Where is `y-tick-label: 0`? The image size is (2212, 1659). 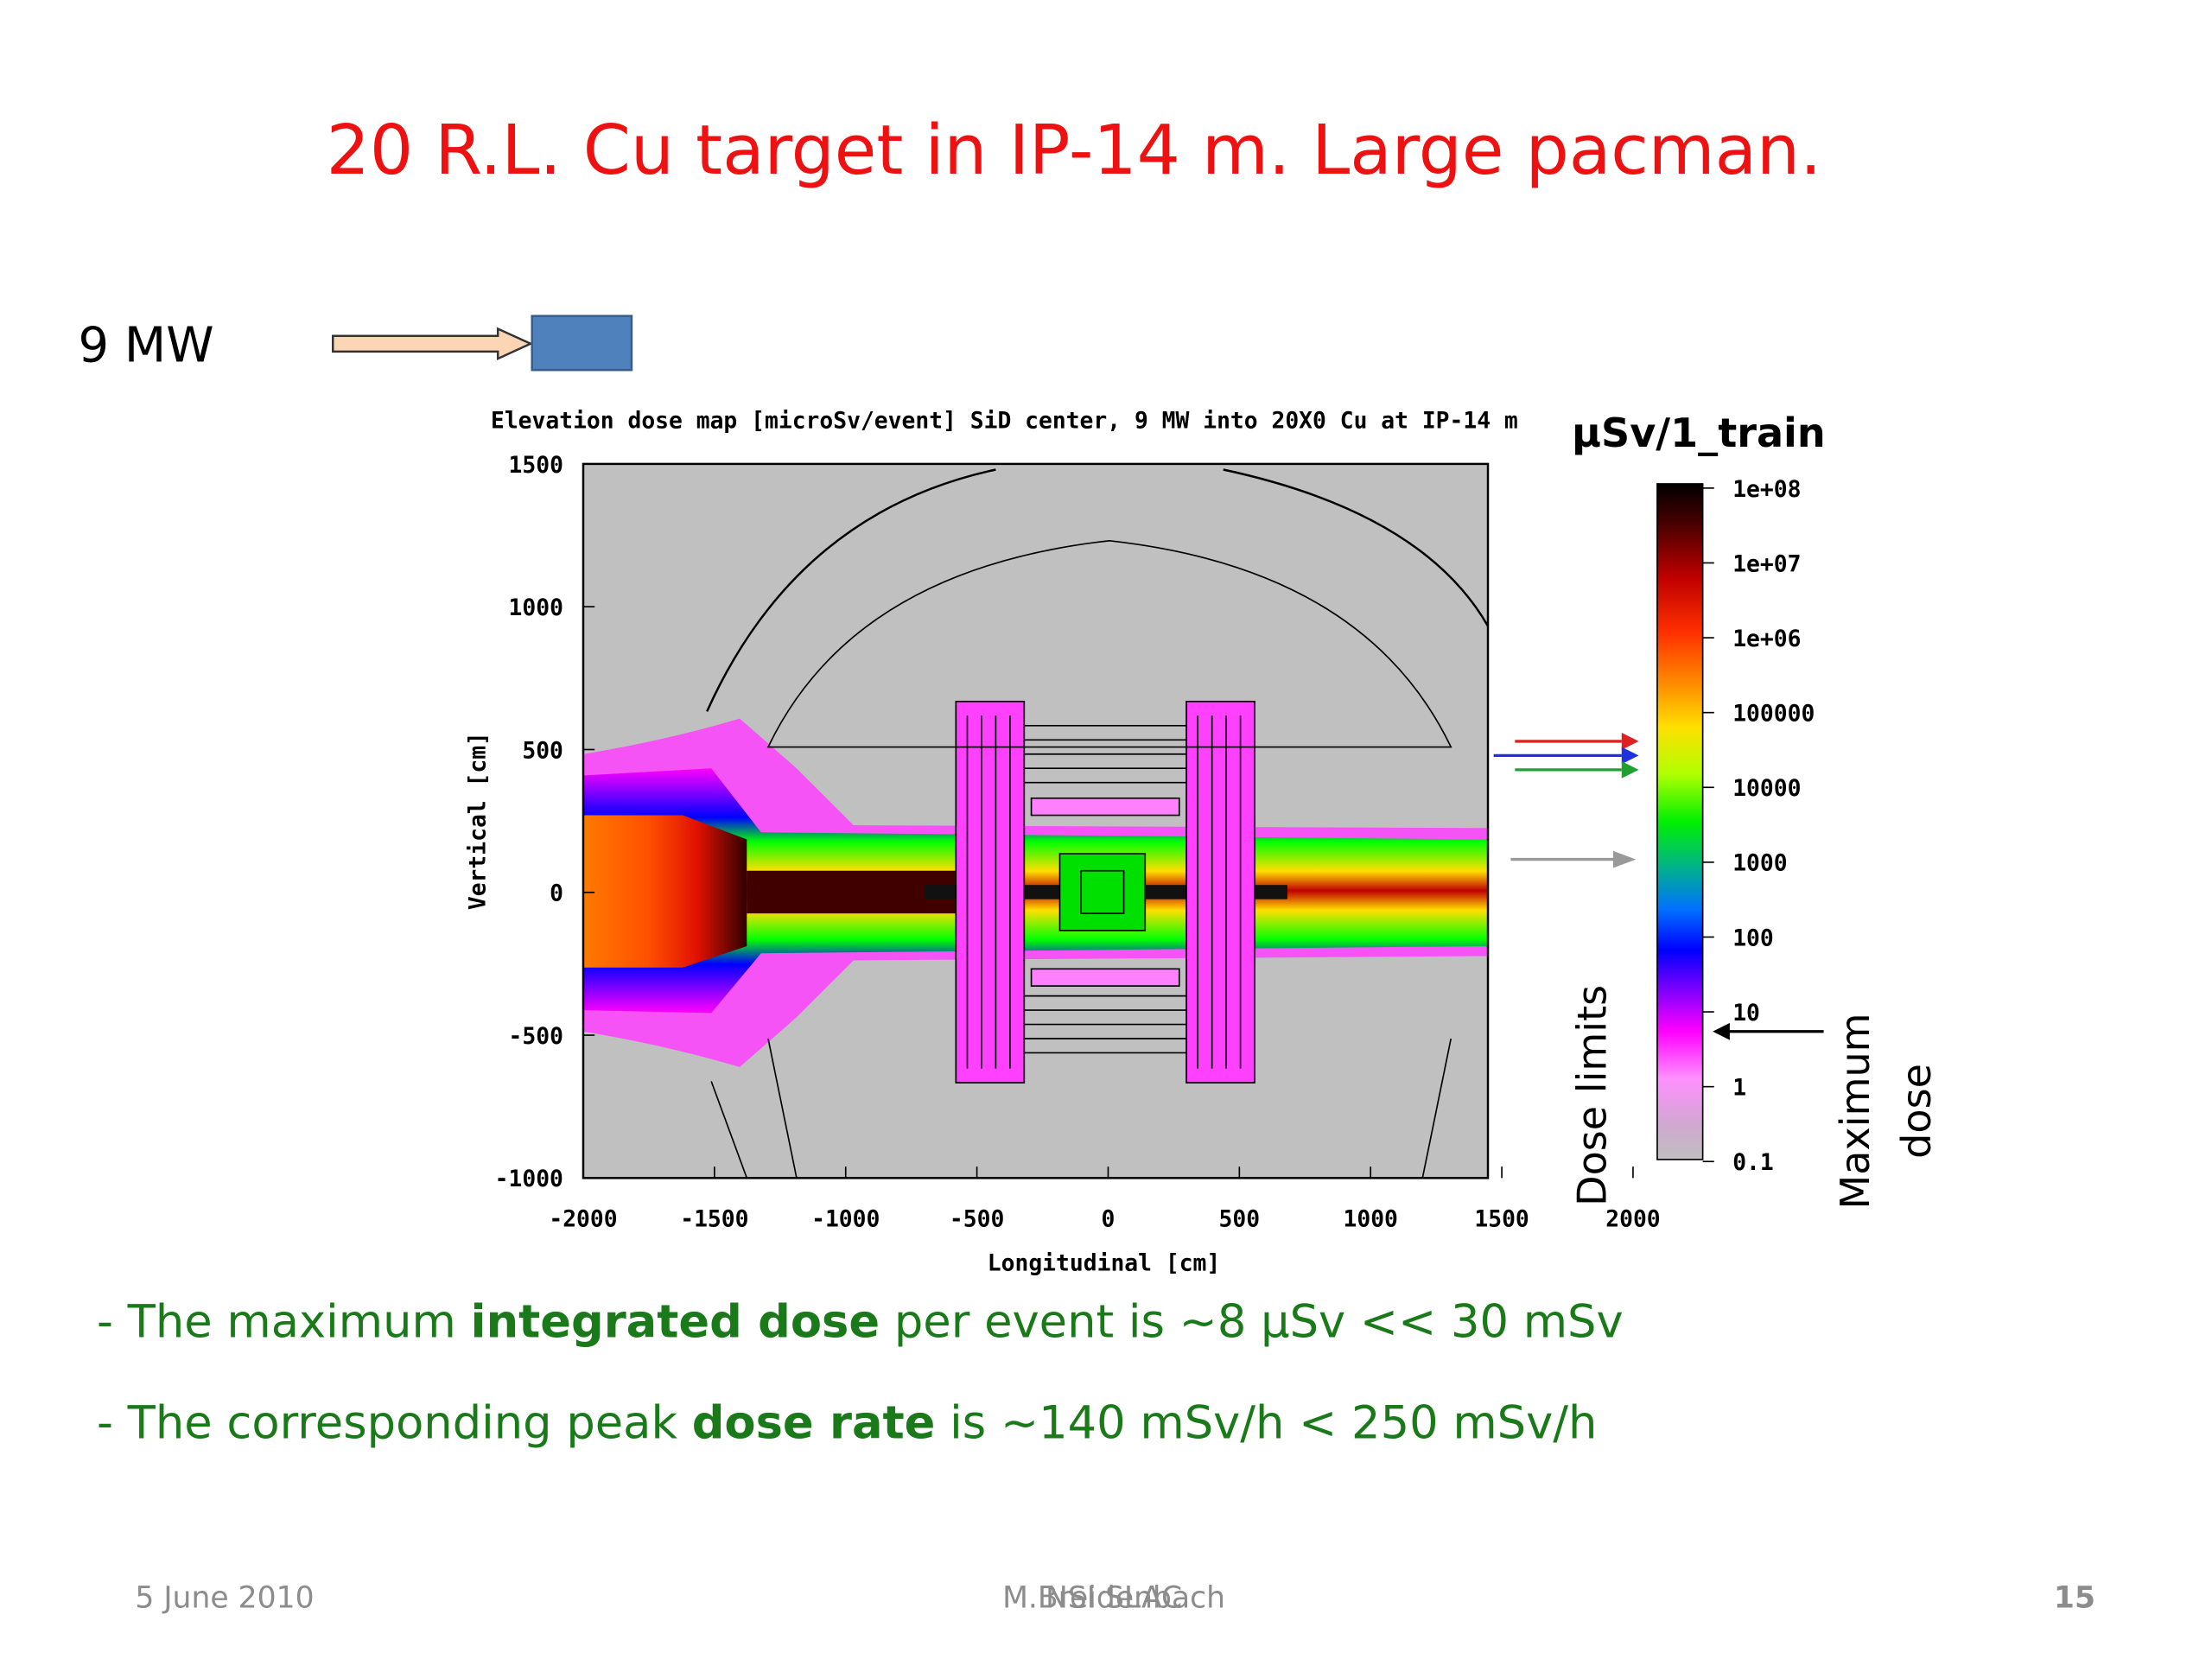
y-tick-label: 0 is located at coordinates (556, 894).